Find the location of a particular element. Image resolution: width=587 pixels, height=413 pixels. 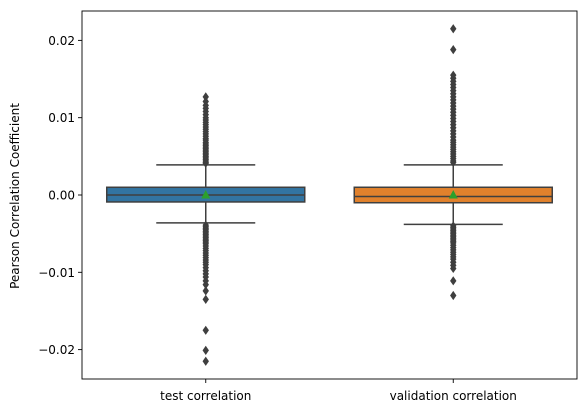

y-axis-label: Pearson Correlation Coefficient is located at coordinates (15, 196).